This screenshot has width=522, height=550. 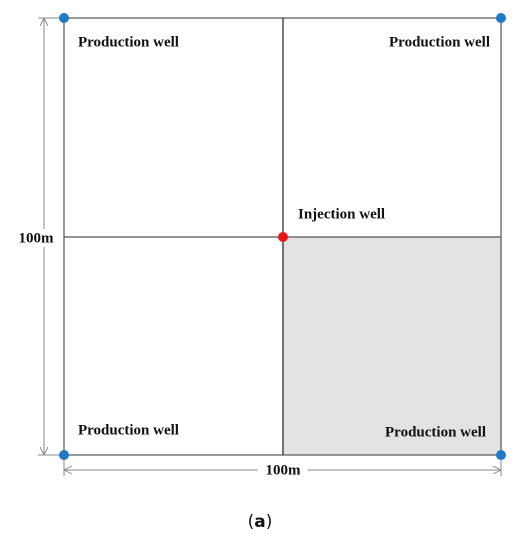 I want to click on caption-part: (, so click(x=251, y=522).